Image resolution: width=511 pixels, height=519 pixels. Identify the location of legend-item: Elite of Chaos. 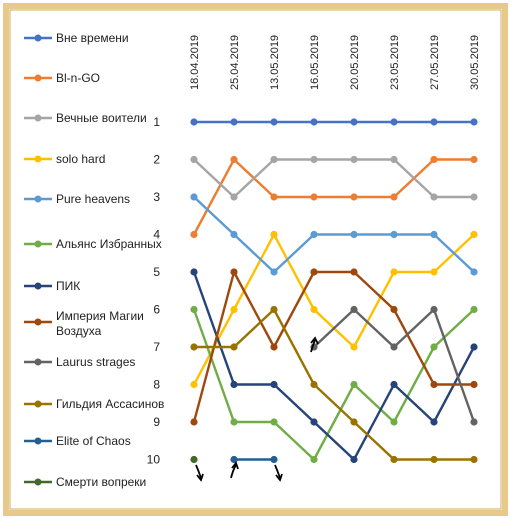
(77, 441).